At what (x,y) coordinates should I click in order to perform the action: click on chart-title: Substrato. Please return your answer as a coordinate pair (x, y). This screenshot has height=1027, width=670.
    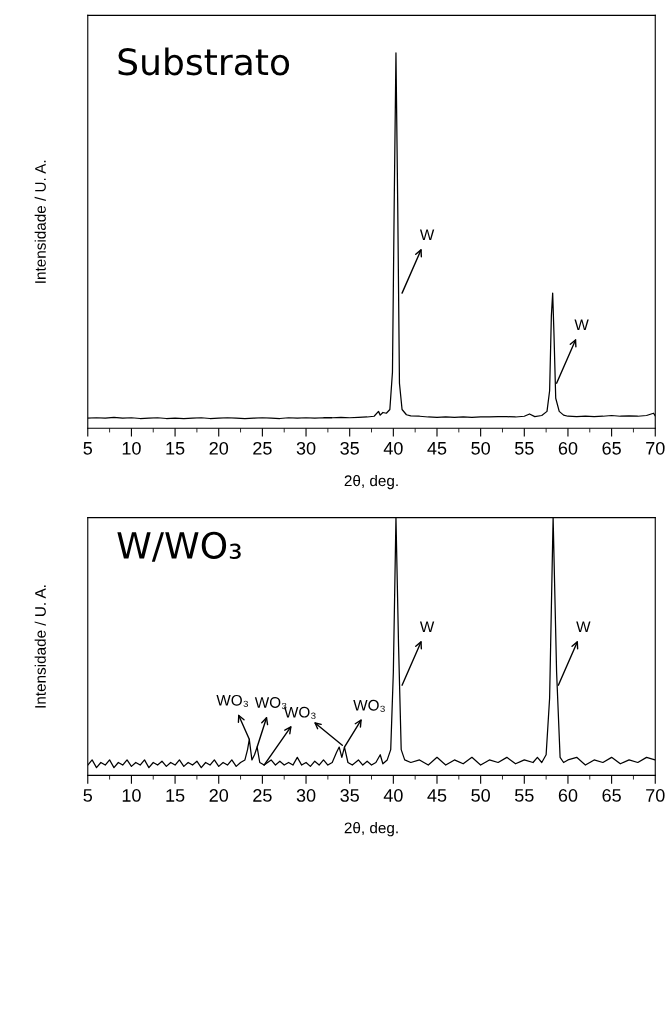
    Looking at the image, I should click on (204, 61).